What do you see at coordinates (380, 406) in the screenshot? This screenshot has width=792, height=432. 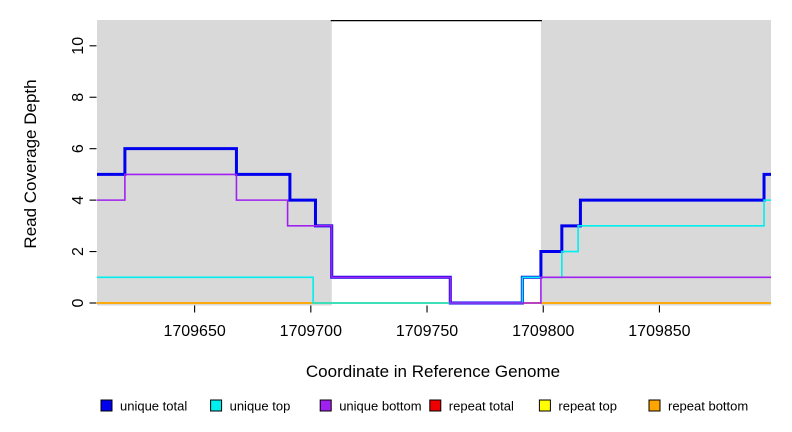 I see `legend-label-unique-bottom: unique bottom` at bounding box center [380, 406].